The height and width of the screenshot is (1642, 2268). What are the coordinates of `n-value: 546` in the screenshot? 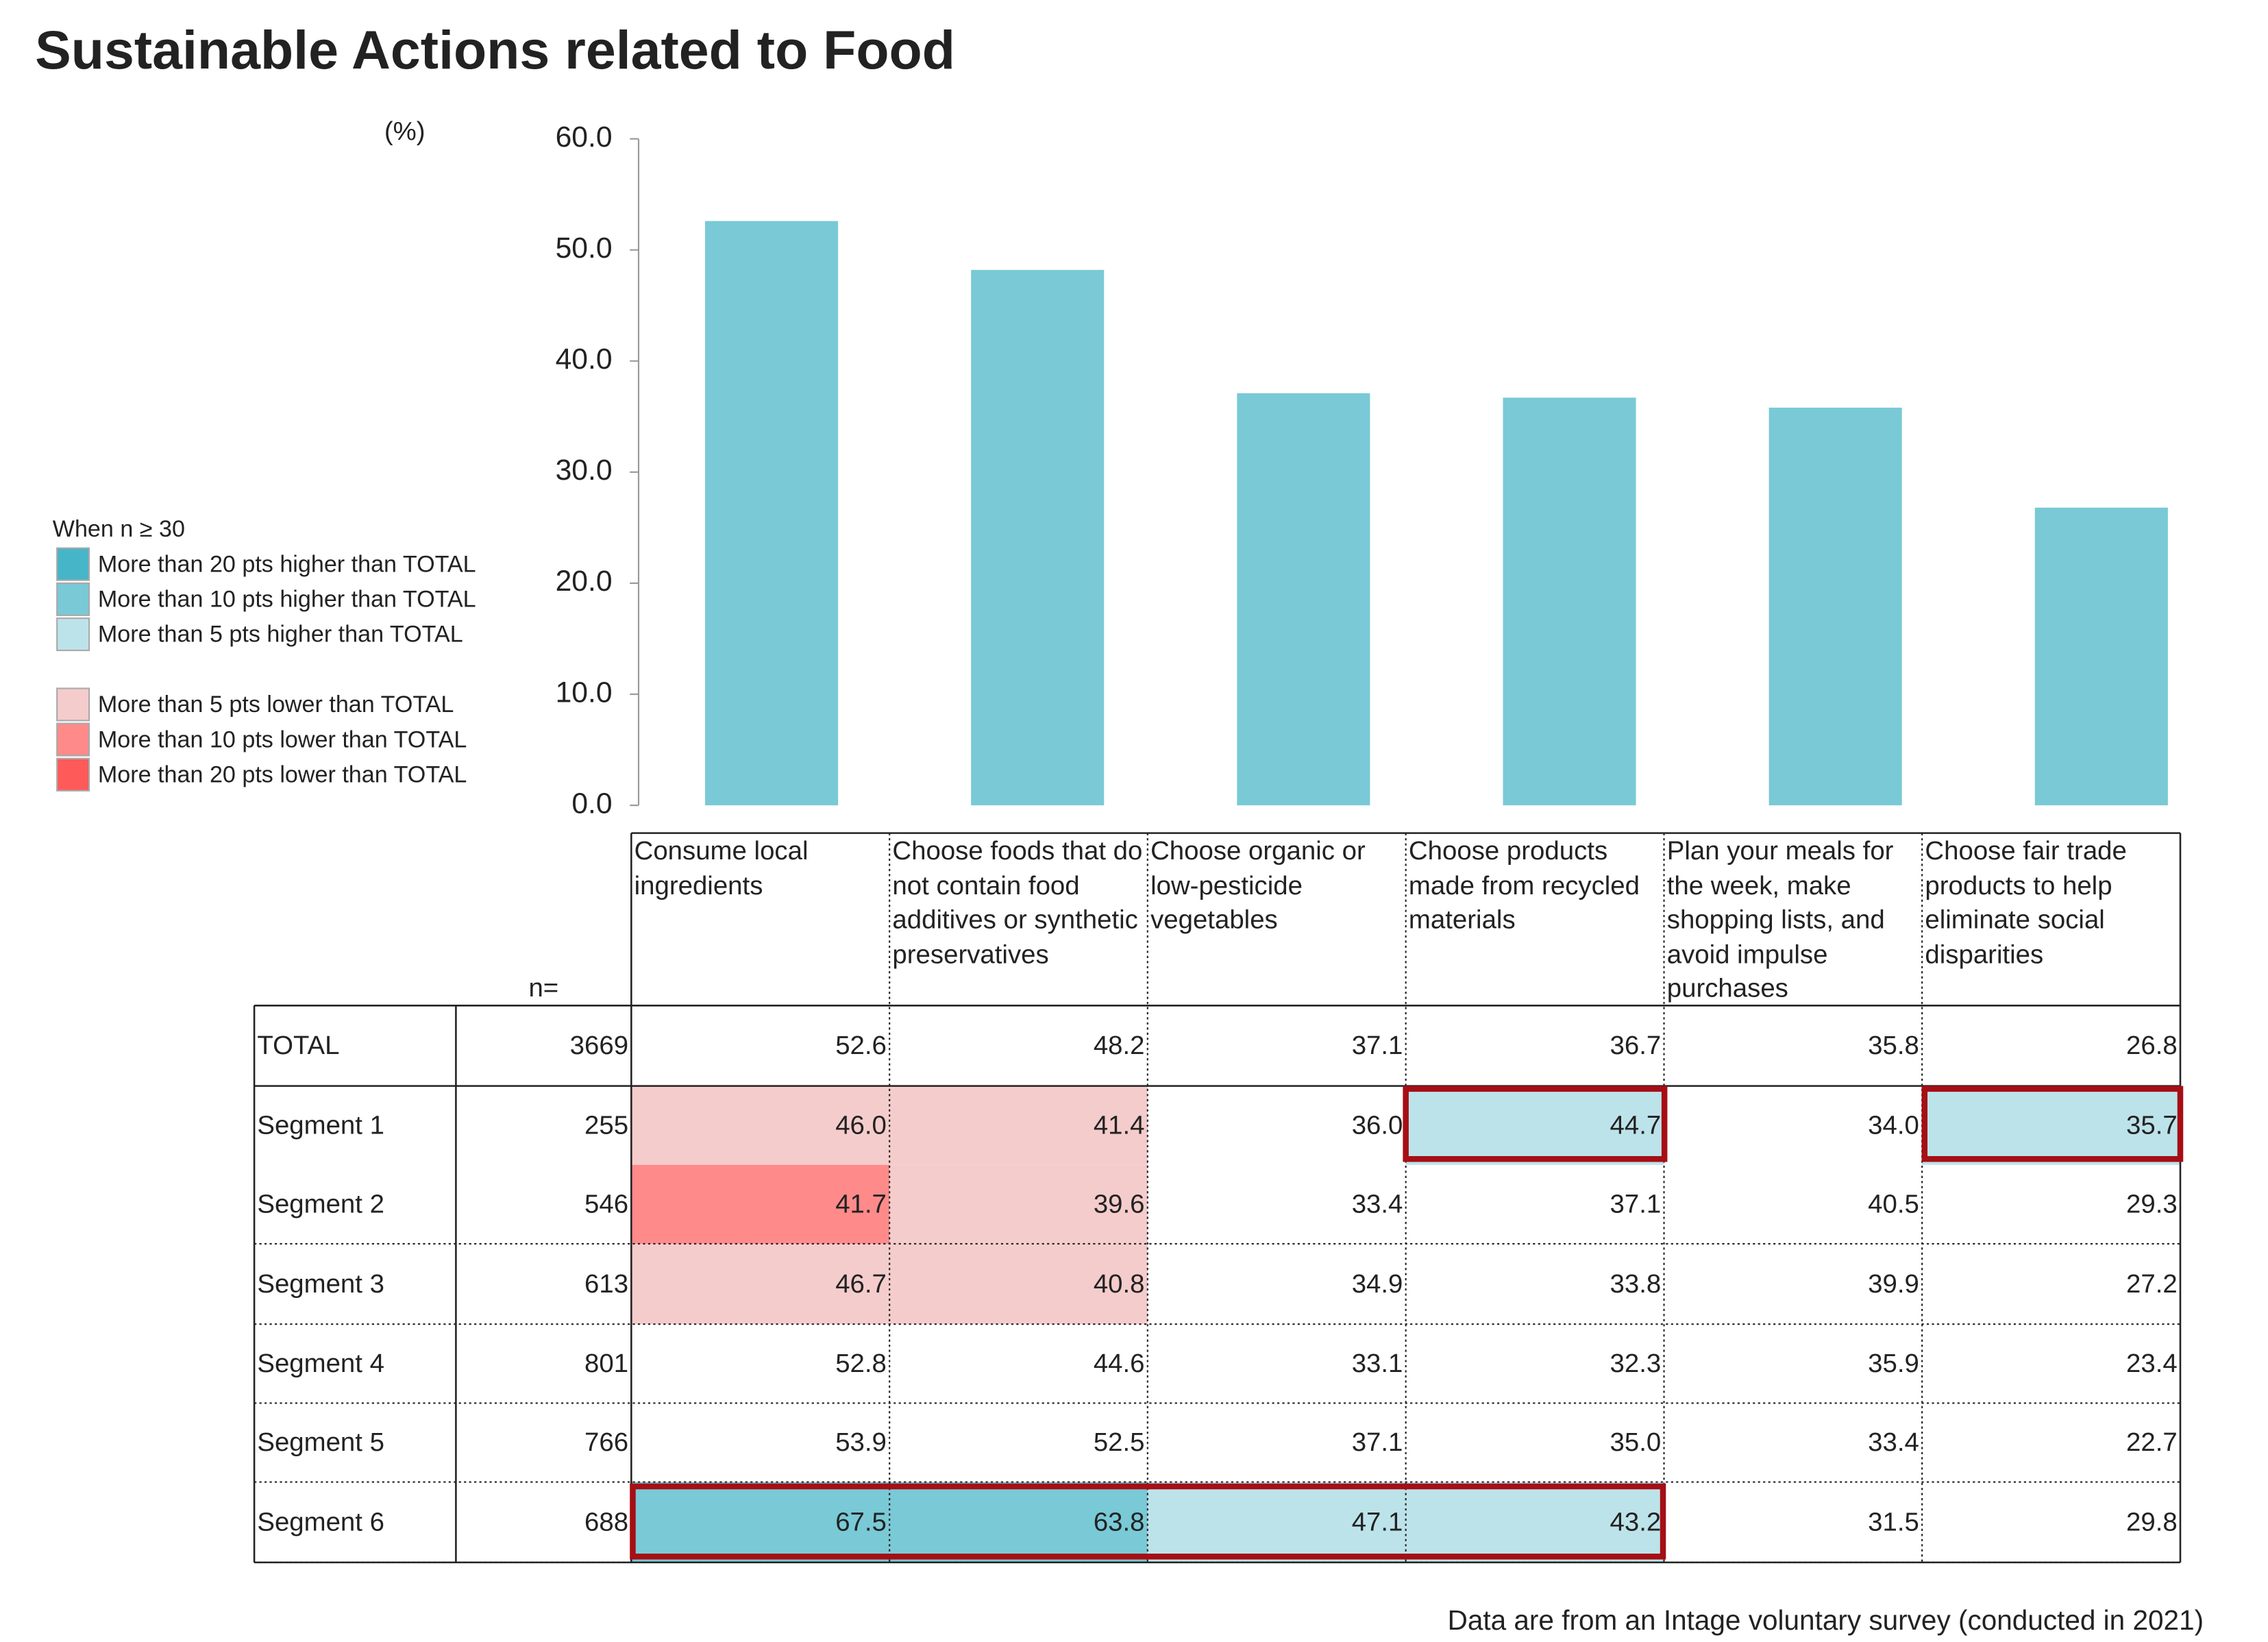 It's located at (606, 1204).